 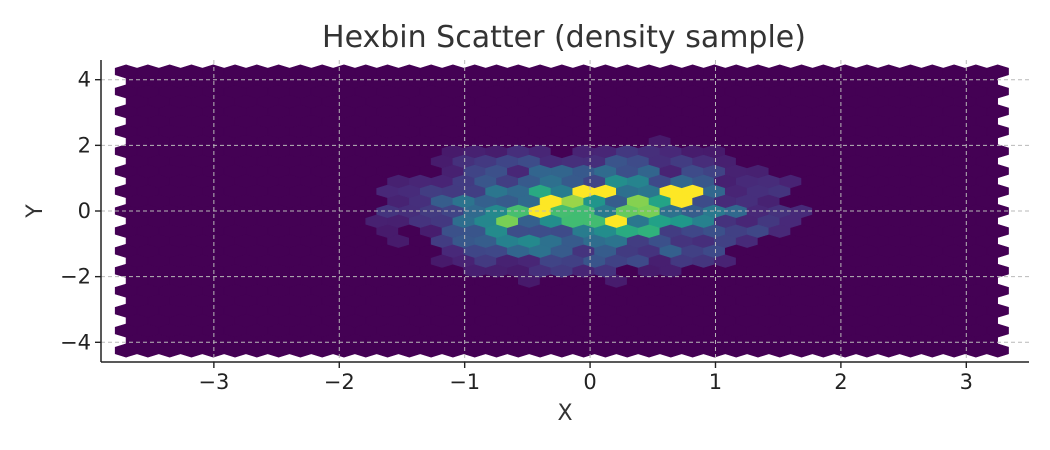 I want to click on x-tick-label: −3, so click(x=213, y=382).